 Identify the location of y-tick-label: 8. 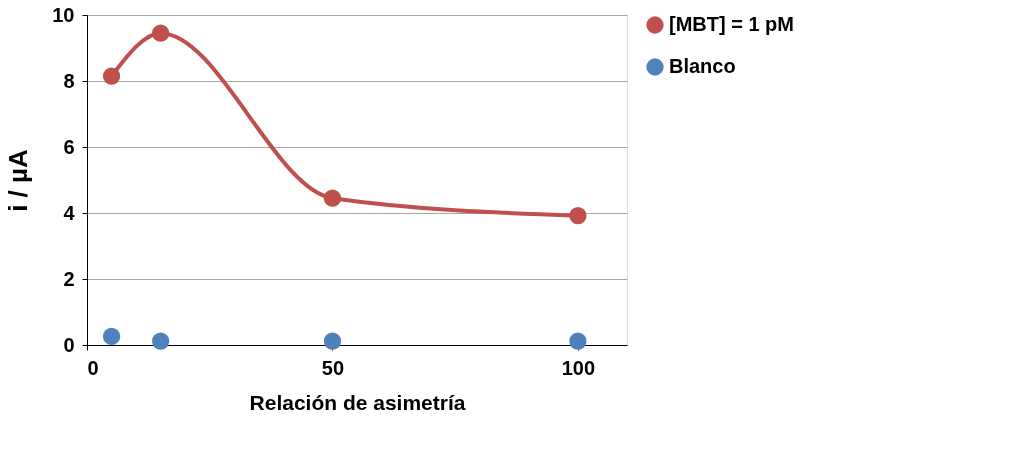
(69, 80).